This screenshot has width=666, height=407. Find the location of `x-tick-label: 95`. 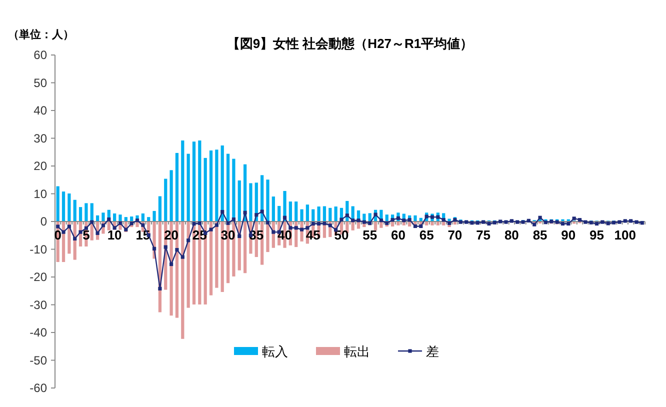

x-tick-label: 95 is located at coordinates (597, 235).